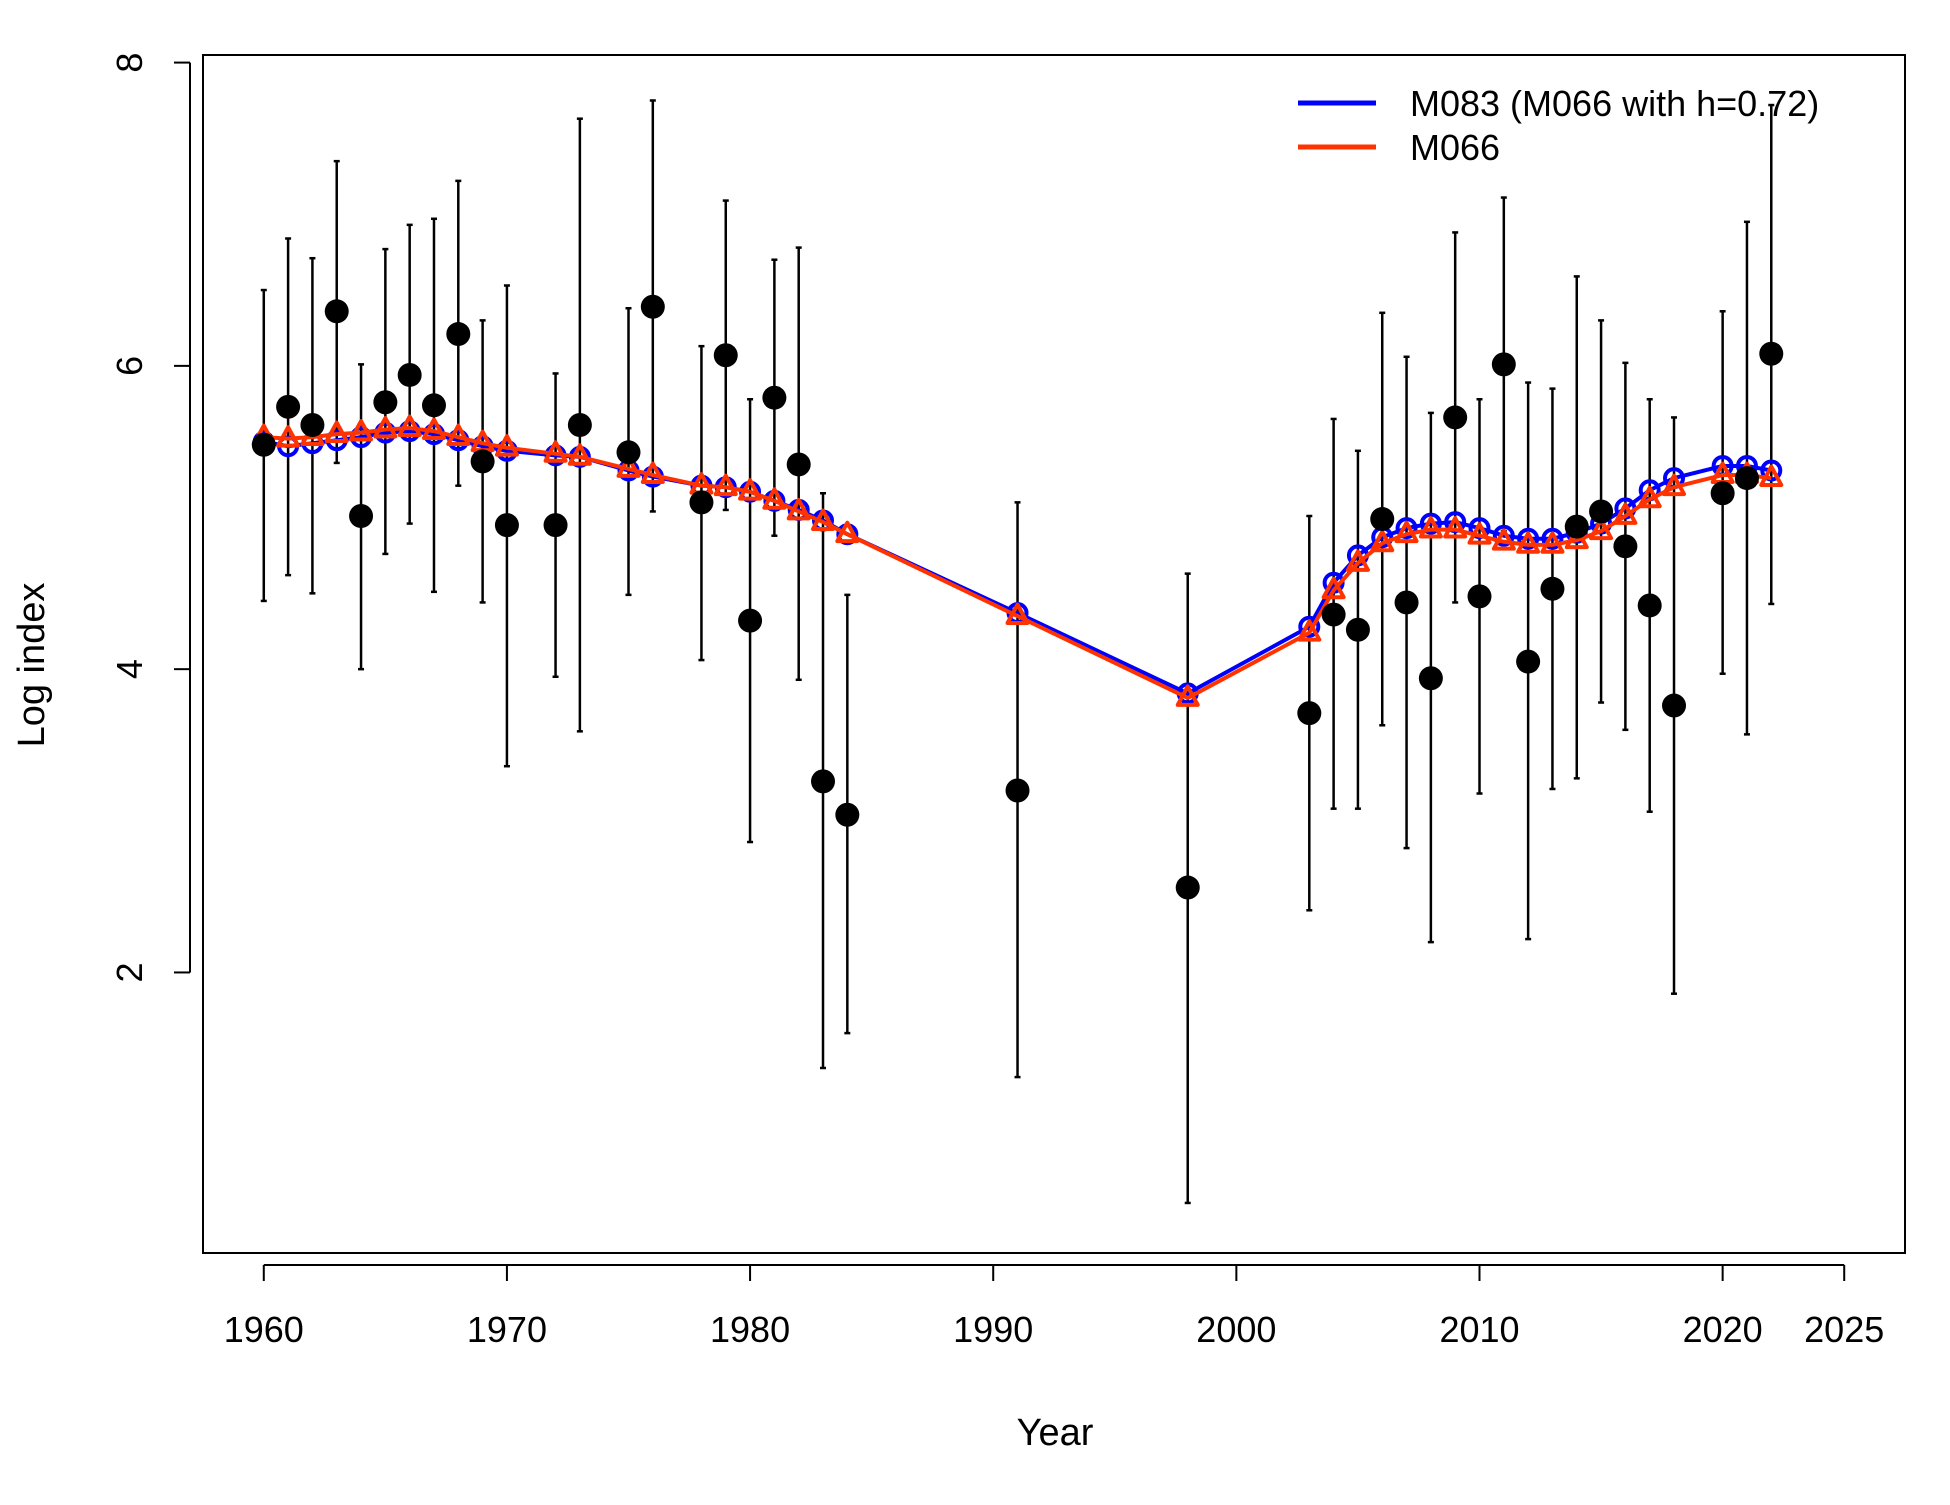 This screenshot has height=1505, width=1950. I want to click on y-tick-label: 4, so click(129, 669).